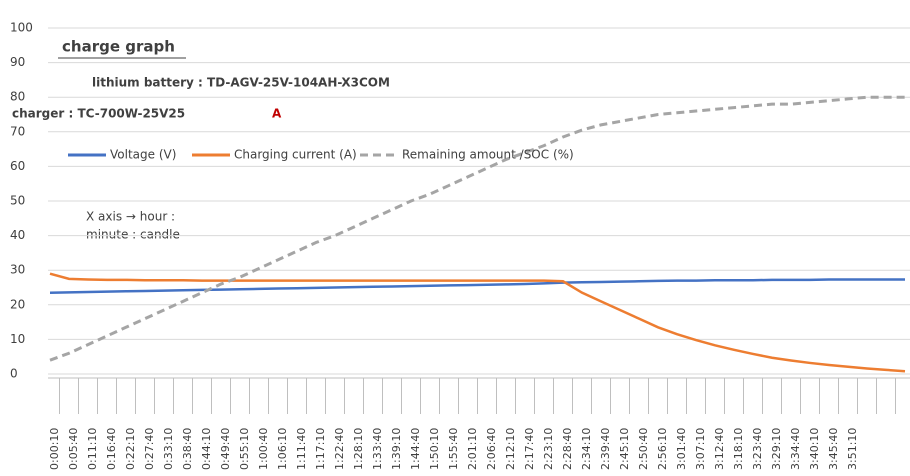 This screenshot has width=910, height=476. I want to click on x-tick-label: 0:16:40, so click(111, 449).